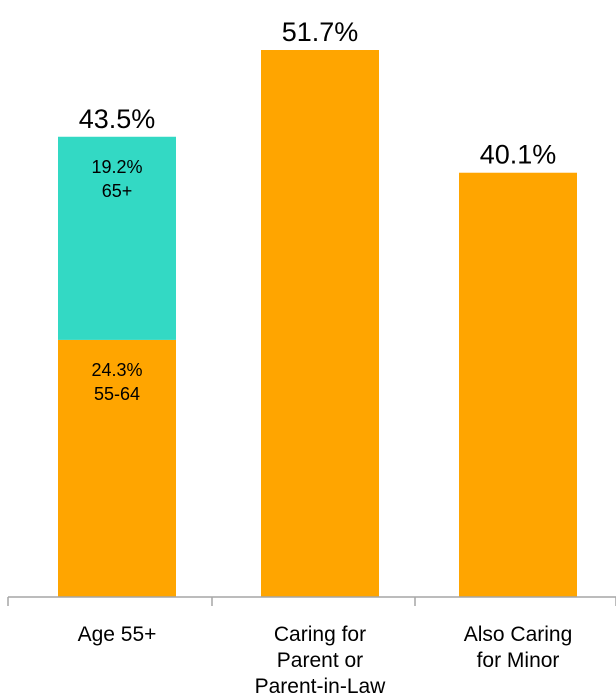 Image resolution: width=616 pixels, height=698 pixels. Describe the element at coordinates (320, 32) in the screenshot. I see `bar-total-label: 51.7%` at that location.